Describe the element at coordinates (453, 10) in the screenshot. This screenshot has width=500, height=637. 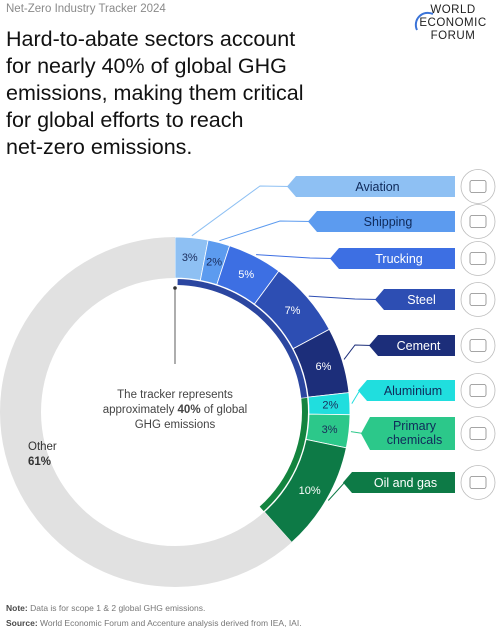
I see `logo-line-1: WORLD` at that location.